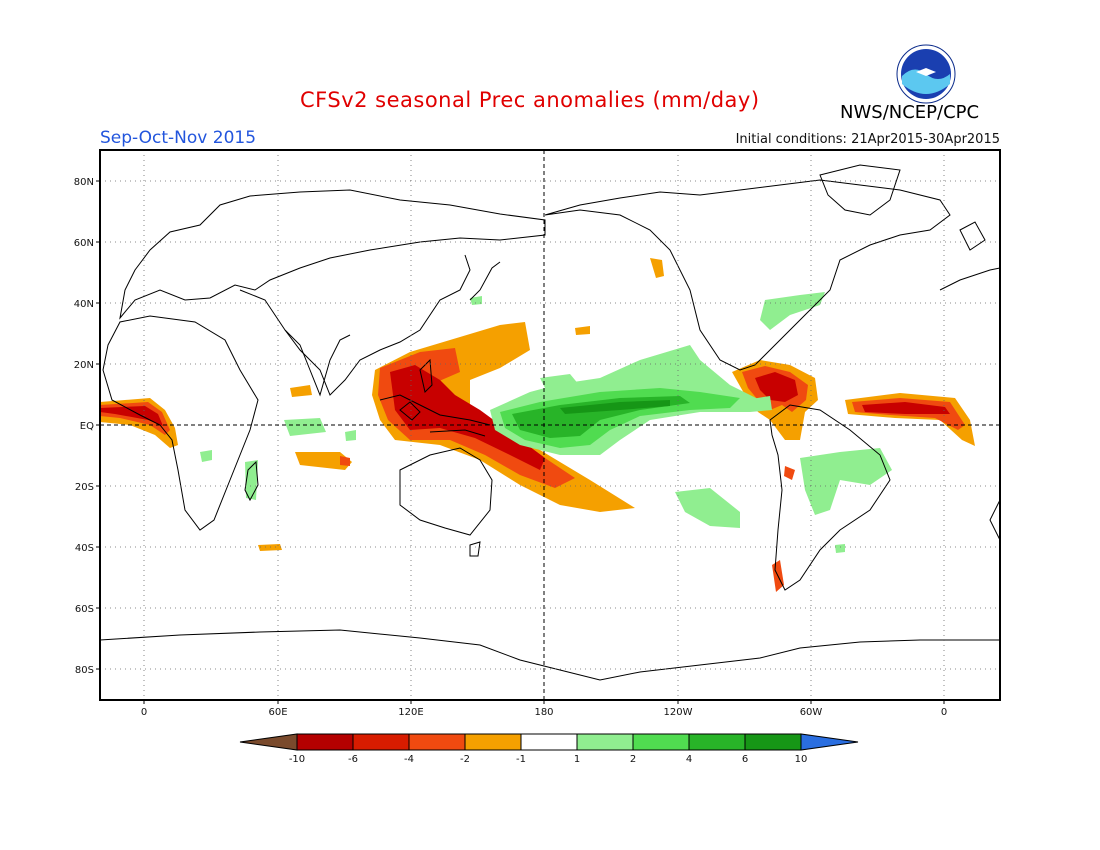  What do you see at coordinates (353, 759) in the screenshot?
I see `legend-label: -6` at bounding box center [353, 759].